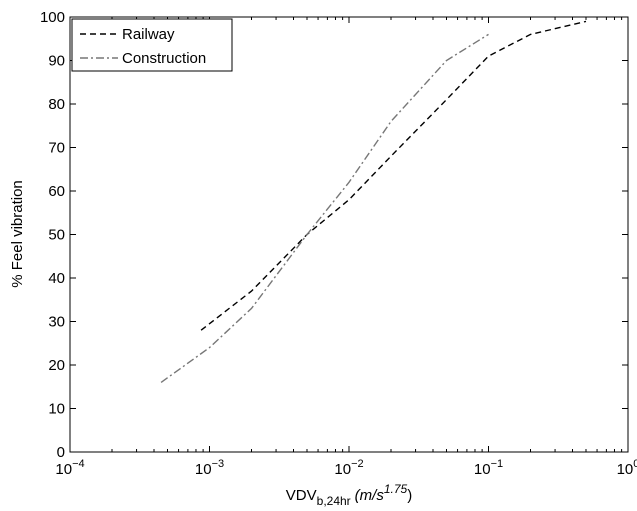 This screenshot has height=511, width=637. Describe the element at coordinates (78, 464) in the screenshot. I see `x-tick-exponent: −4` at that location.